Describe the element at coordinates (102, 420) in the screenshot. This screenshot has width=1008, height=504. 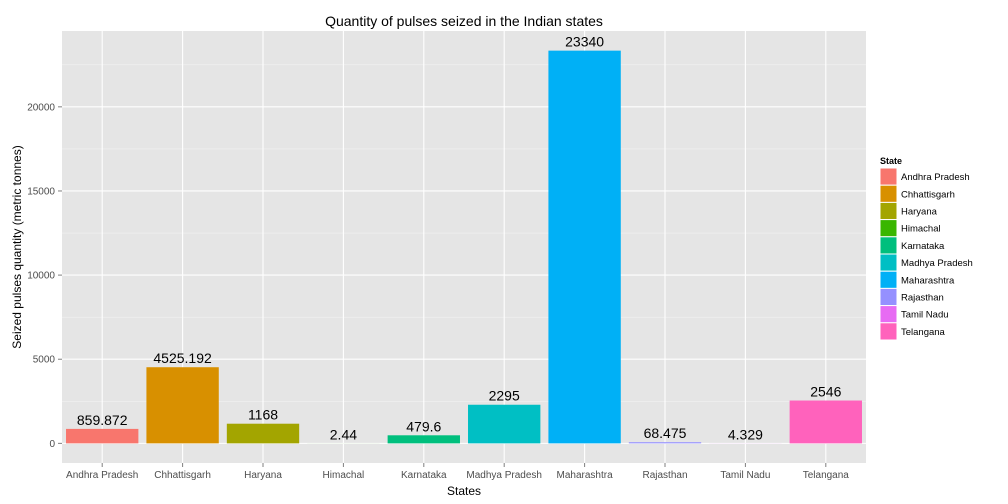
I see `data-label: 859.872` at that location.